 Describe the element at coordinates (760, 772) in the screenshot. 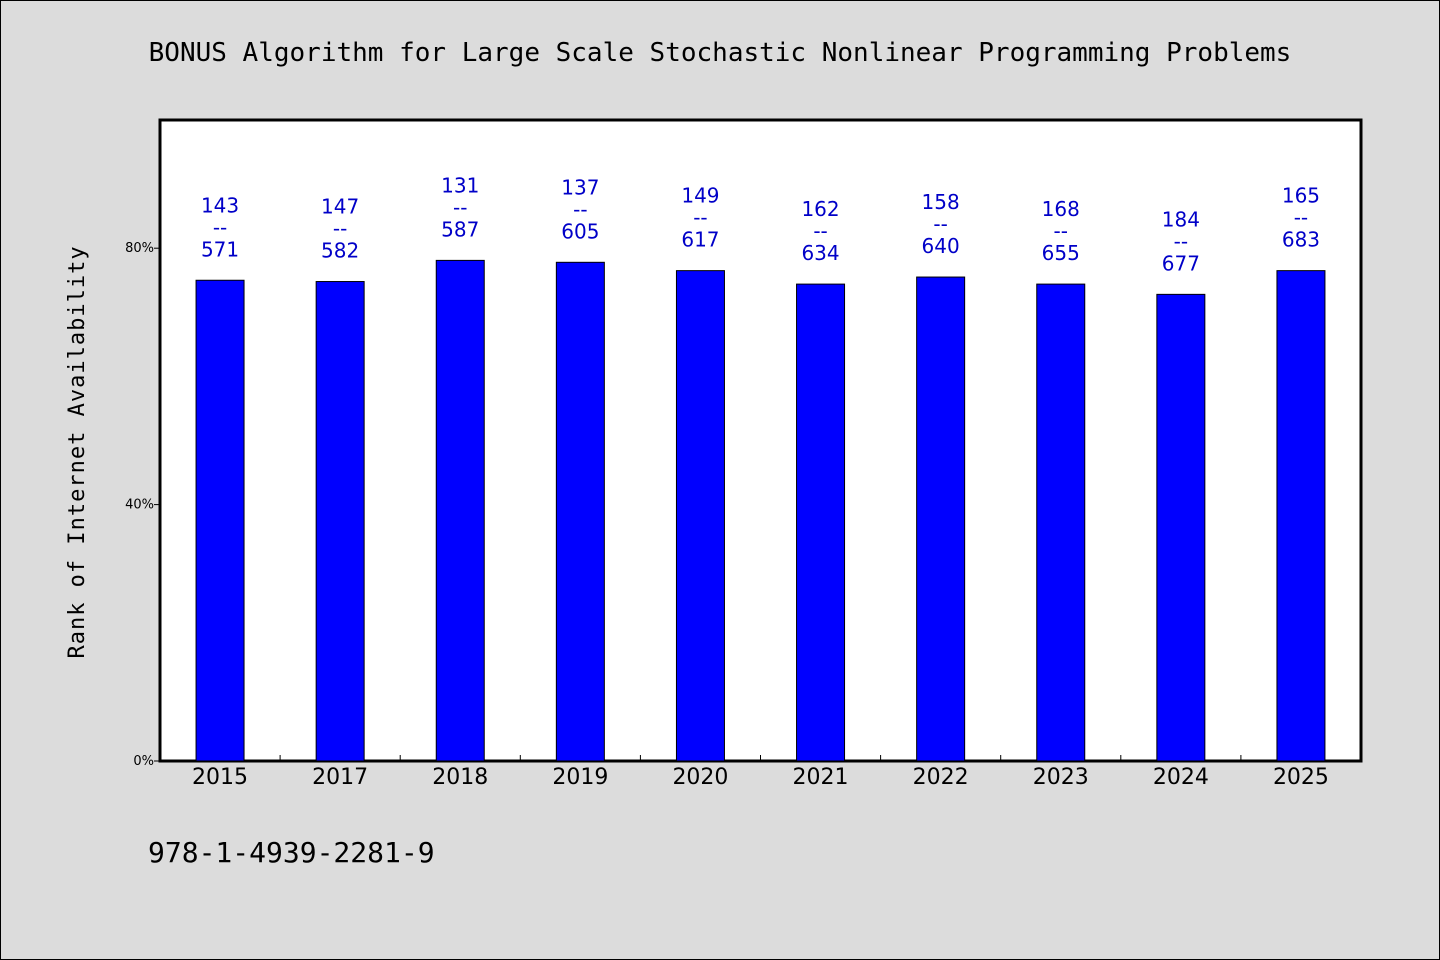

I see `x-axis-ticks: 2015 2017 2018 2019 2020 2021 2022 2023 2024 2025` at that location.